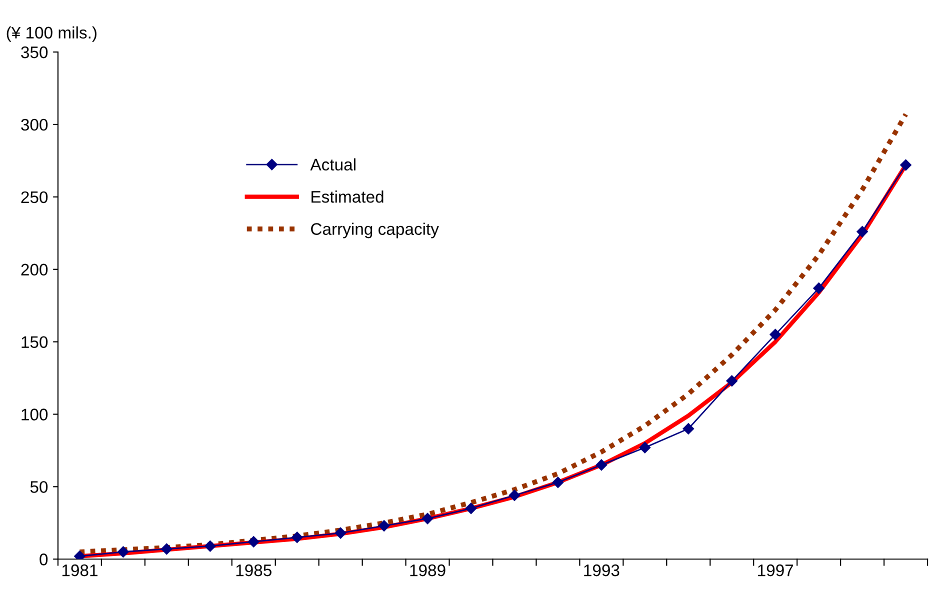  What do you see at coordinates (254, 570) in the screenshot?
I see `x-tick-label: 1985` at bounding box center [254, 570].